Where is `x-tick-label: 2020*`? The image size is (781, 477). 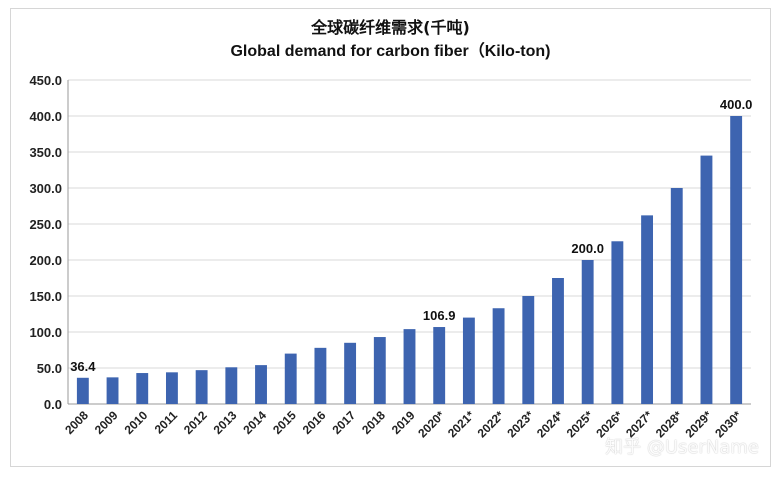
x-tick-label: 2020* is located at coordinates (431, 424).